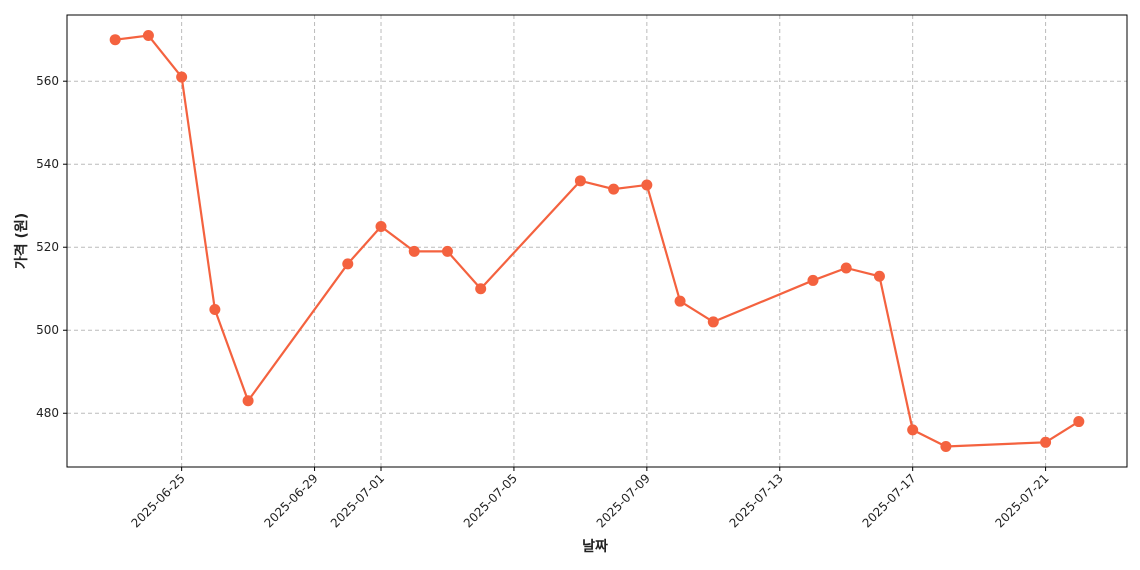 Image resolution: width=1140 pixels, height=570 pixels. Describe the element at coordinates (595, 547) in the screenshot. I see `x-axis-label: 날짜` at that location.